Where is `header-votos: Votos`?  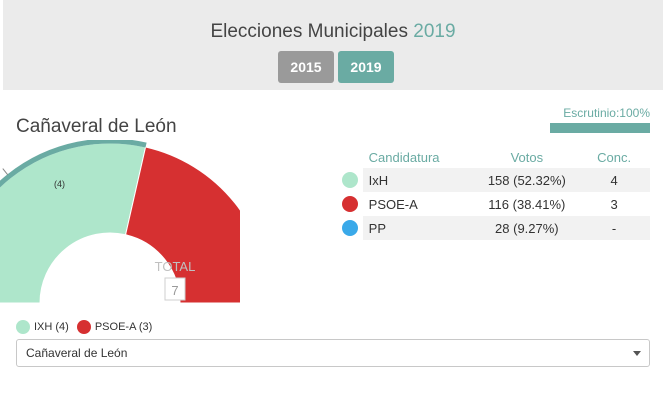 header-votos: Votos is located at coordinates (527, 157).